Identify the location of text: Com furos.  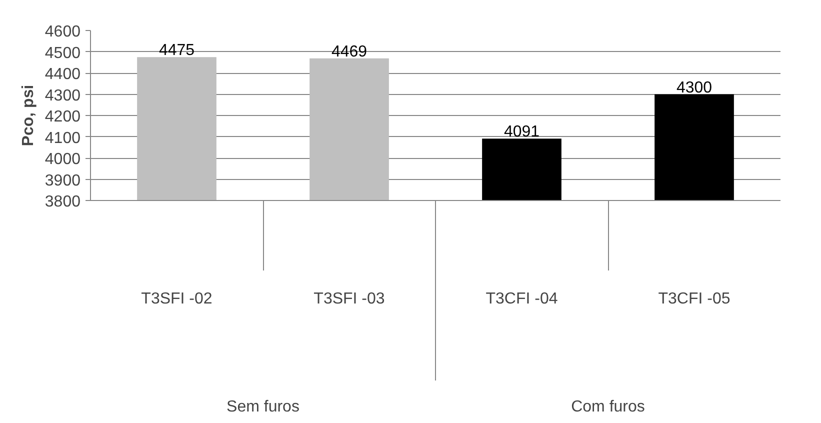
(608, 407).